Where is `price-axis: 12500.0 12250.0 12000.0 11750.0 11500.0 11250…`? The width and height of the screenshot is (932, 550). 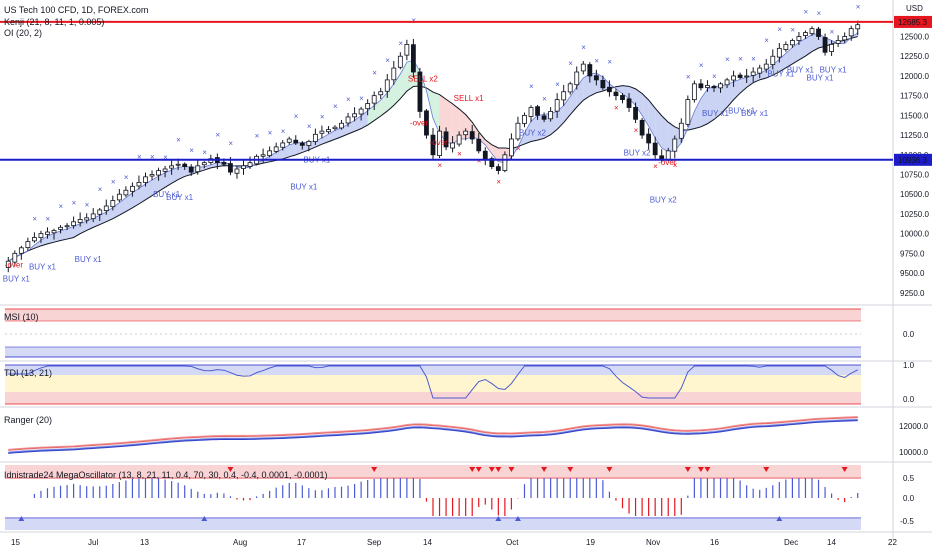 price-axis: 12500.0 12250.0 12000.0 11750.0 11500.0 11250… is located at coordinates (913, 156).